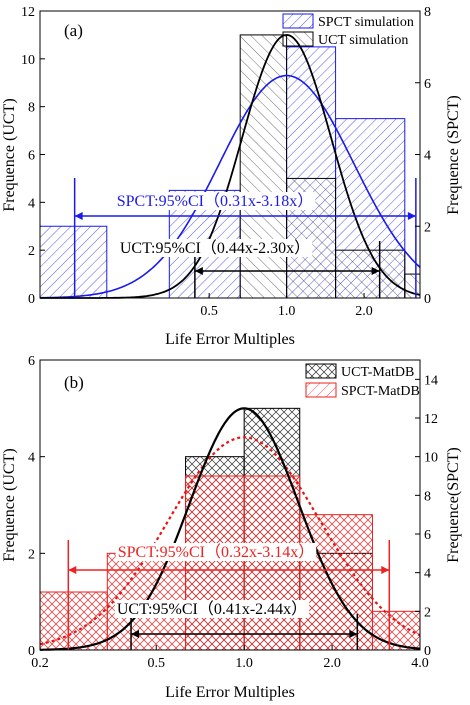  I want to click on y-left-tick-label: 8, so click(31, 108).